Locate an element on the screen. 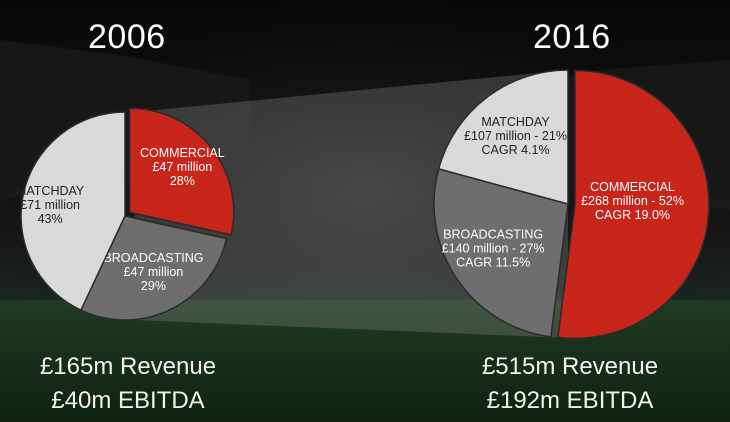 The width and height of the screenshot is (730, 422). slice-extra-2006-commercial: 28% is located at coordinates (182, 181).